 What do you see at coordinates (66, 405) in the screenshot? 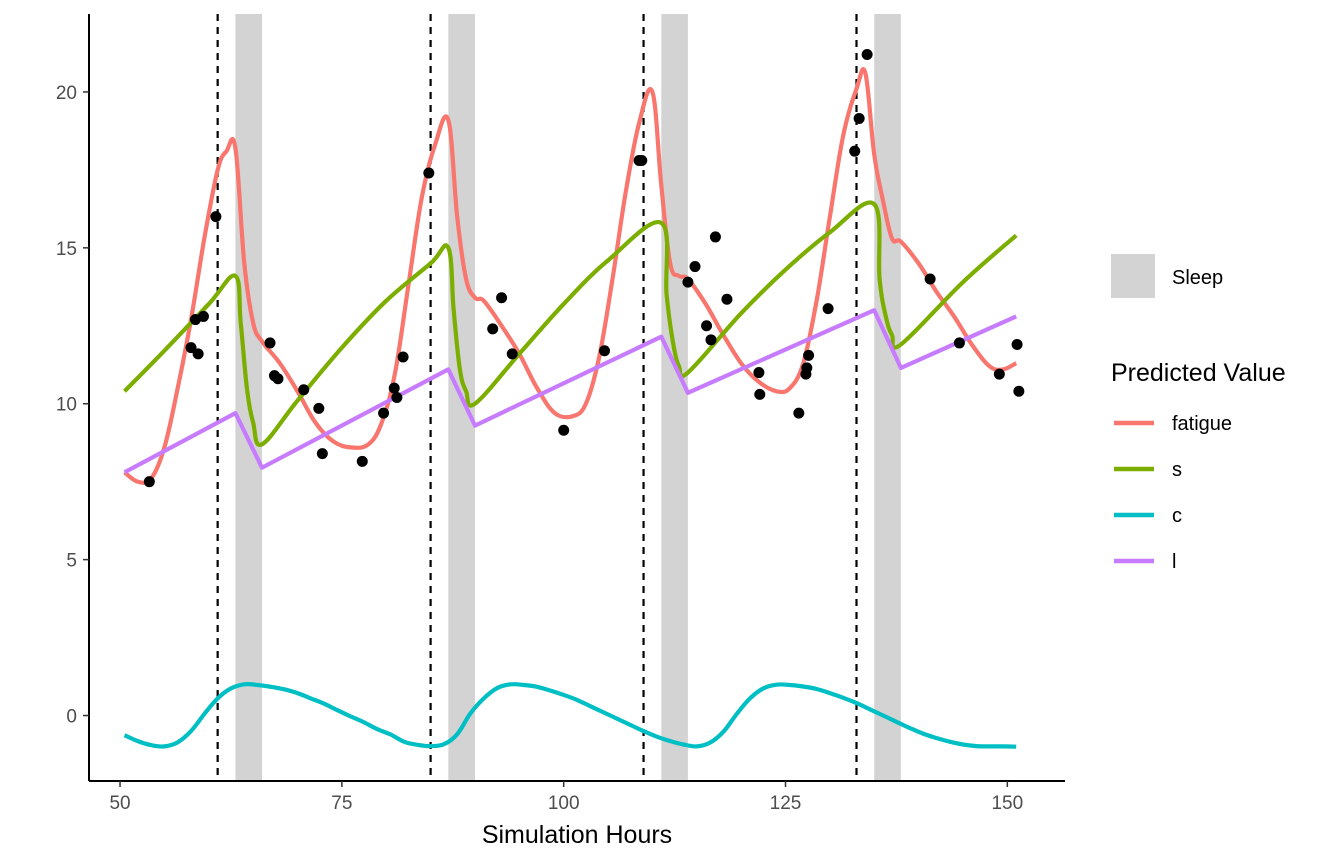
I see `y-tick-label: 10` at bounding box center [66, 405].